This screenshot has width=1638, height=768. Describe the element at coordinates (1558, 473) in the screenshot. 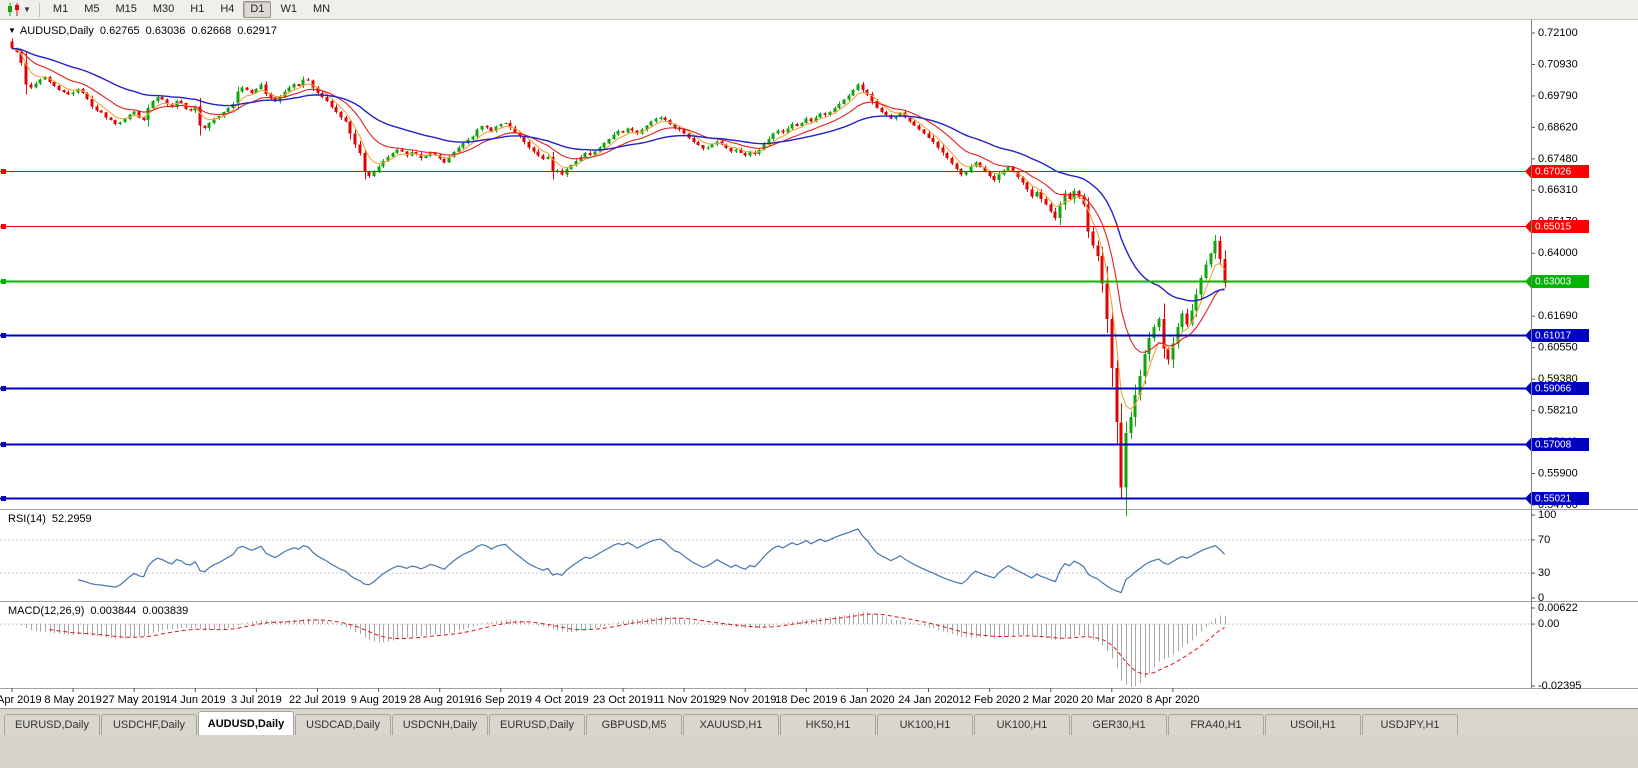

I see `svg-text: 0.55900` at that location.